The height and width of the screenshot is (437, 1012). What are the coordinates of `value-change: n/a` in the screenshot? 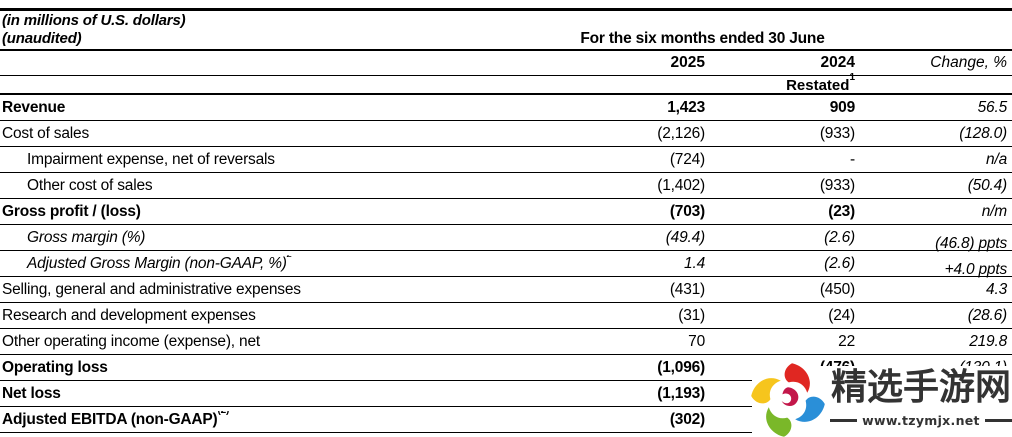 It's located at (996, 159).